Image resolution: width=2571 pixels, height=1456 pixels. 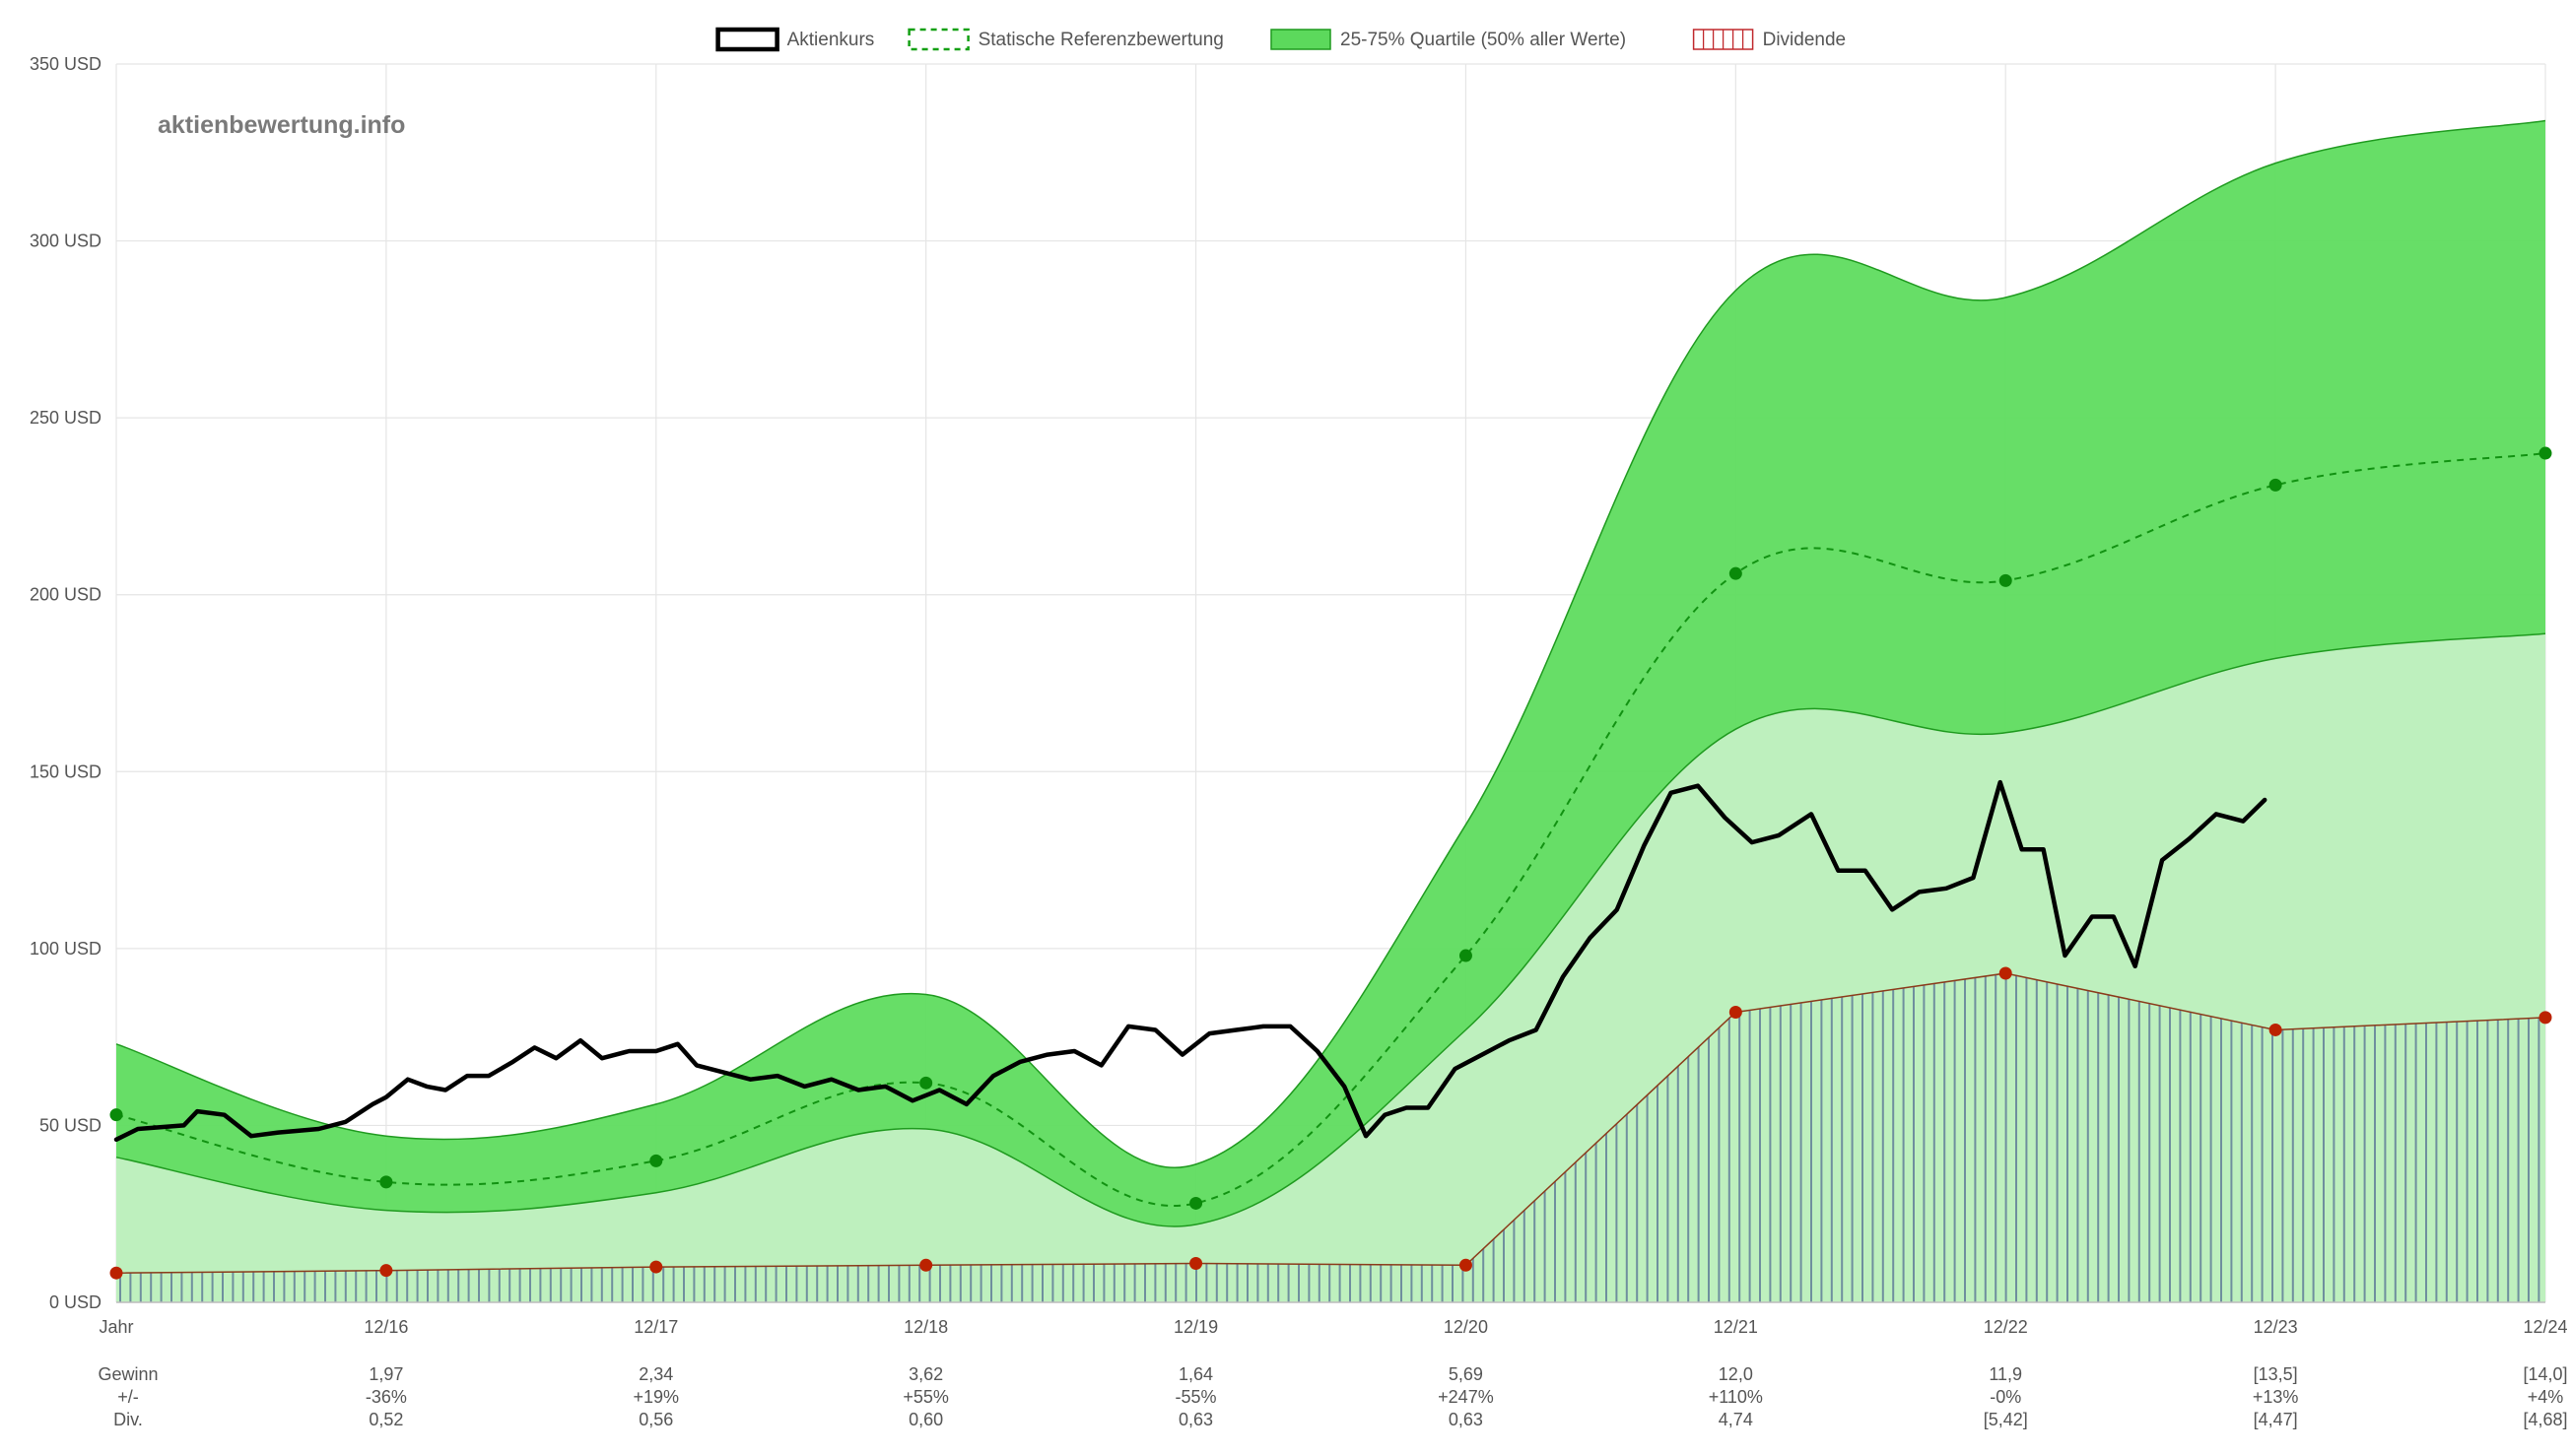 I want to click on table-cell-div: 4,74, so click(x=1736, y=1419).